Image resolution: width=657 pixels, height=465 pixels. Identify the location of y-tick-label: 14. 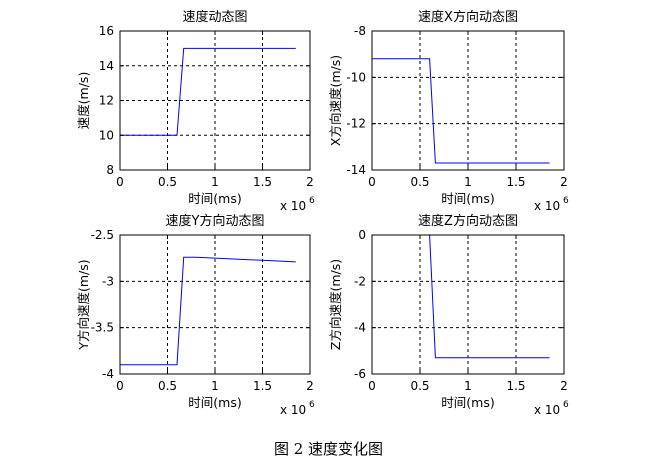
(106, 66).